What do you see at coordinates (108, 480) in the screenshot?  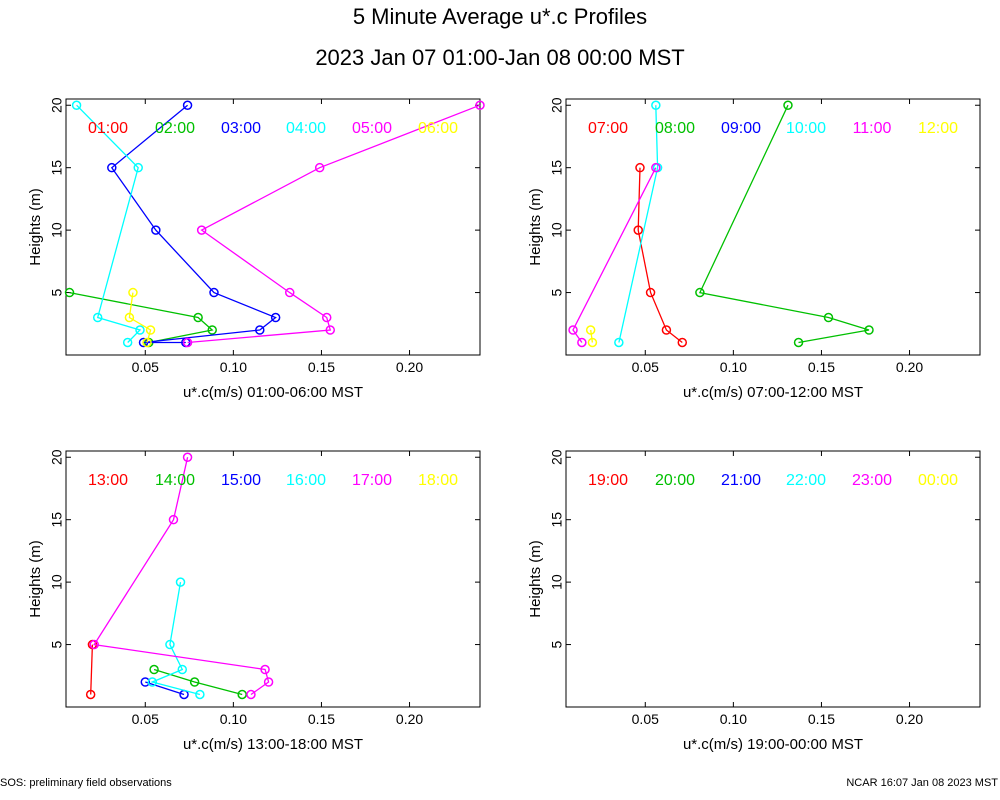 I see `legend-label: 13:00` at bounding box center [108, 480].